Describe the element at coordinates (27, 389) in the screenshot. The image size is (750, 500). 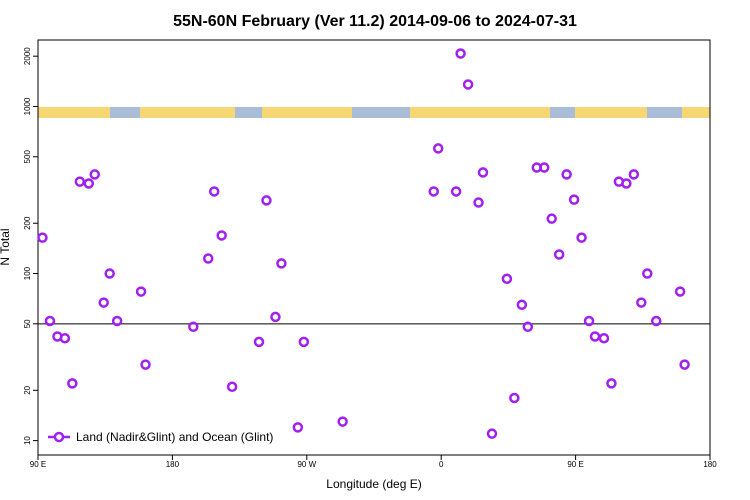
I see `y-tick-label: 20` at that location.